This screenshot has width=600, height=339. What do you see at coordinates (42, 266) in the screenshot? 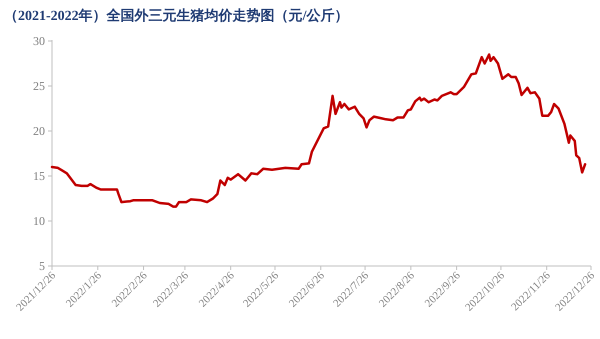
I see `y-tick-label: 5` at bounding box center [42, 266].